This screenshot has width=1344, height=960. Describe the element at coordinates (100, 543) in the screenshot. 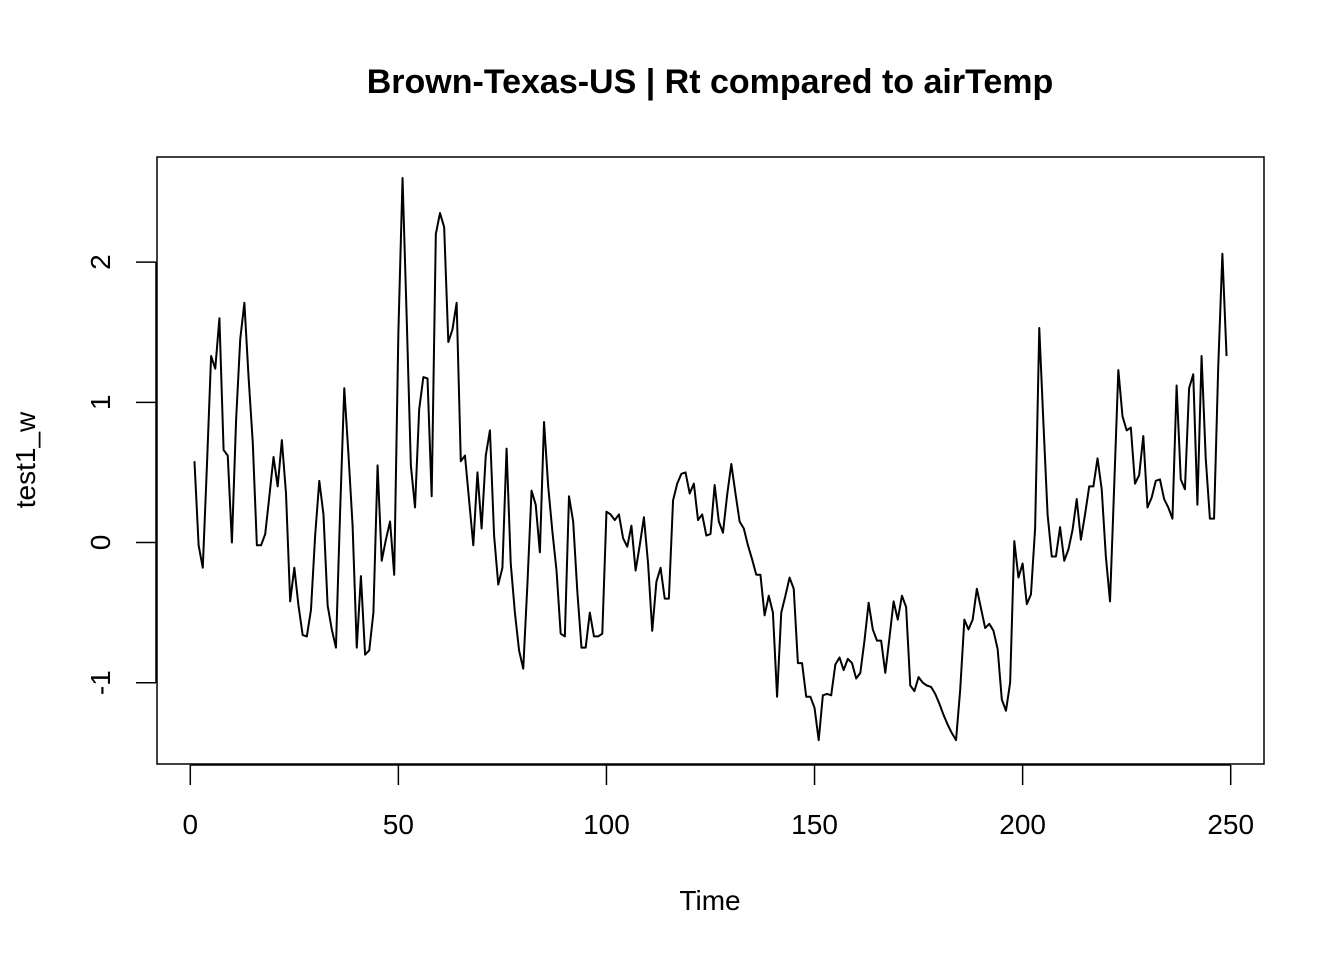

I see `y-tick-label: 0` at that location.